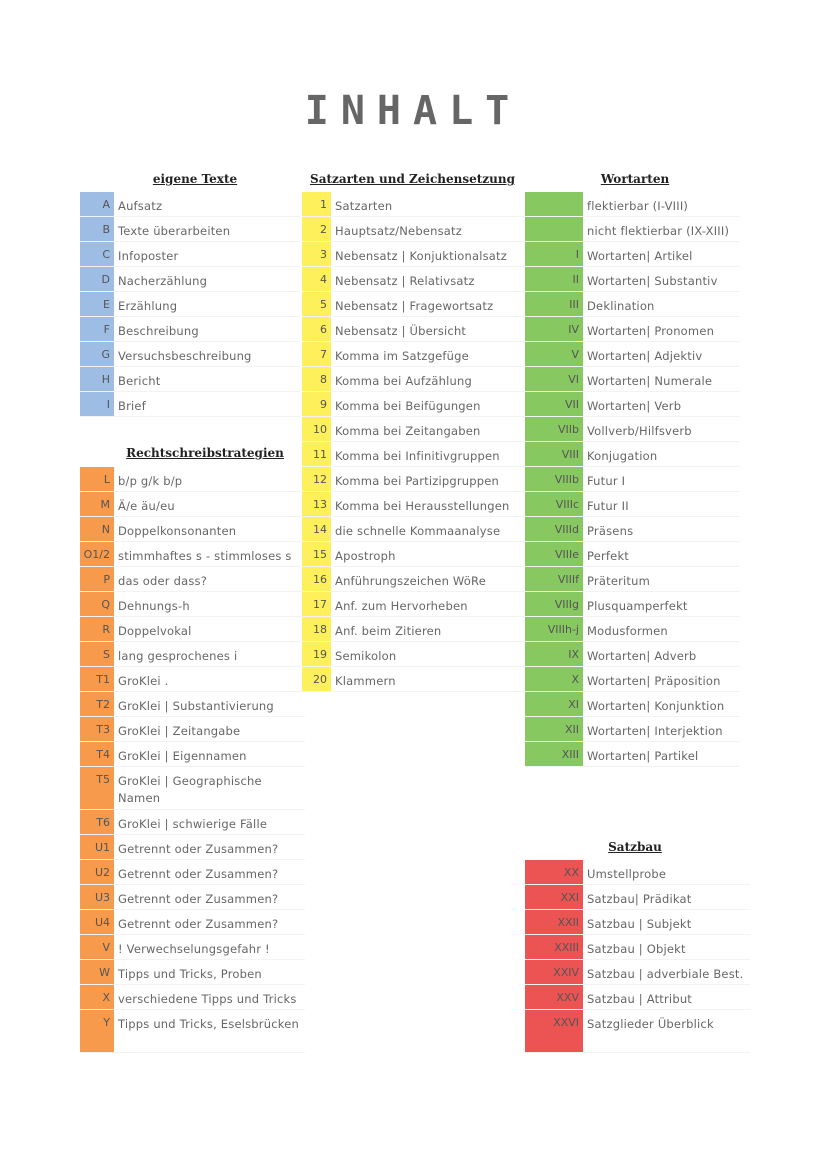 This screenshot has width=826, height=1169. I want to click on list-item: U4 Getrennt oder Zusammen?, so click(192, 922).